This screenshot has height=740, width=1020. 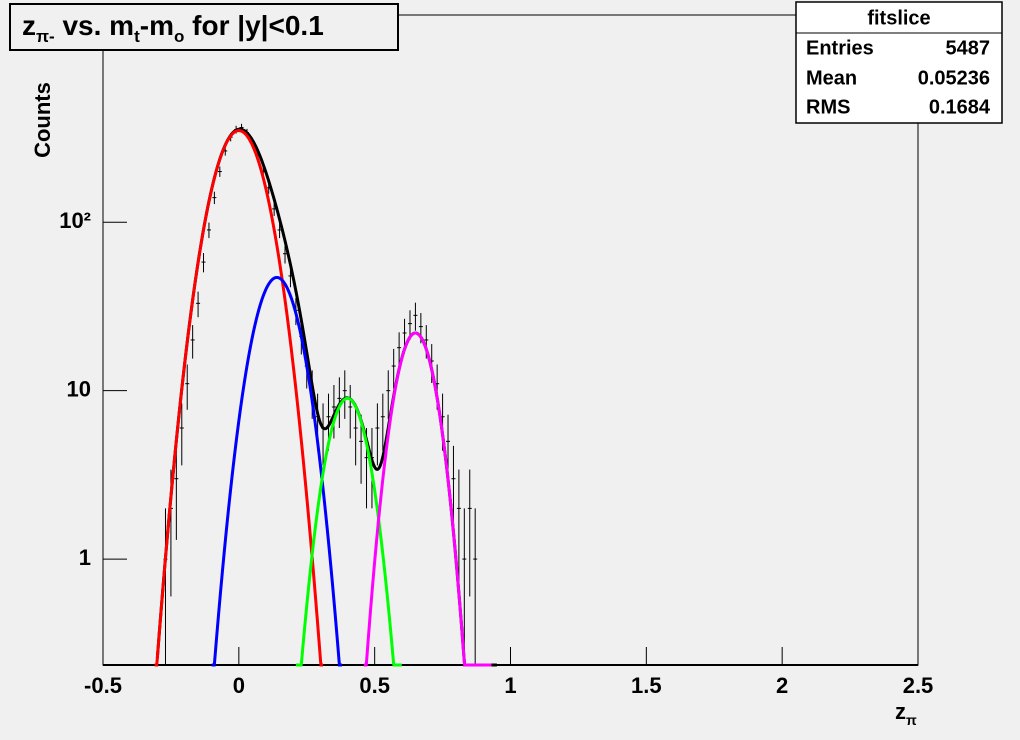 I want to click on stats-key: Mean, so click(x=831, y=78).